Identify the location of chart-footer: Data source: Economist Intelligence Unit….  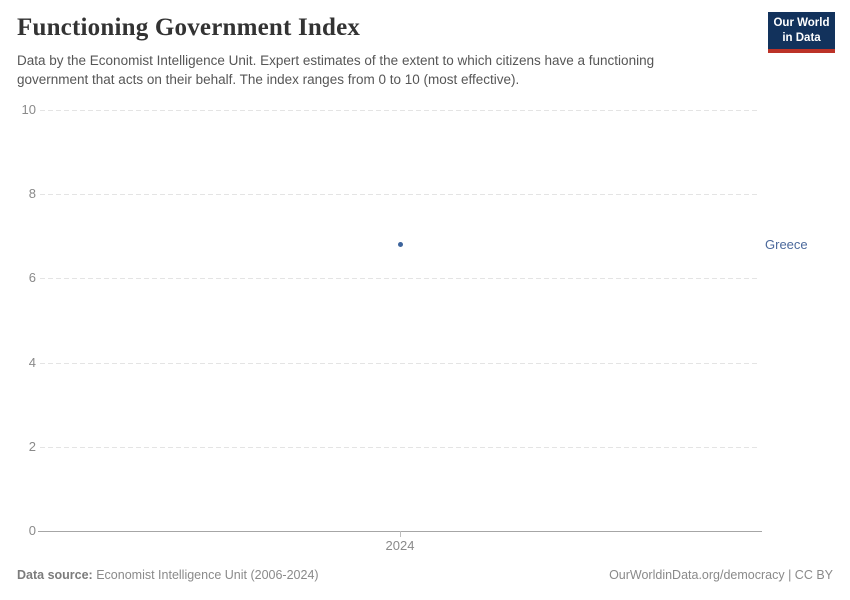
(425, 575).